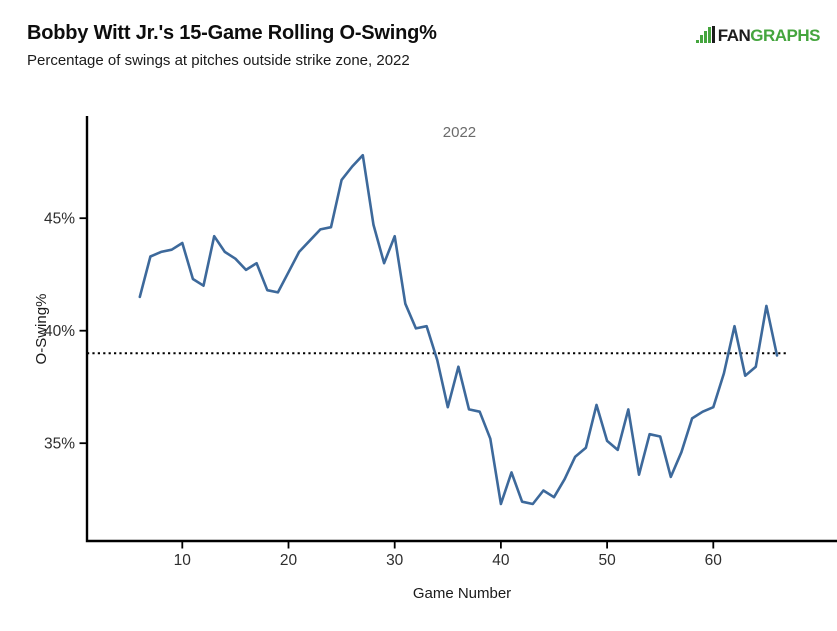  Describe the element at coordinates (289, 560) in the screenshot. I see `x-tick-label: 20` at that location.